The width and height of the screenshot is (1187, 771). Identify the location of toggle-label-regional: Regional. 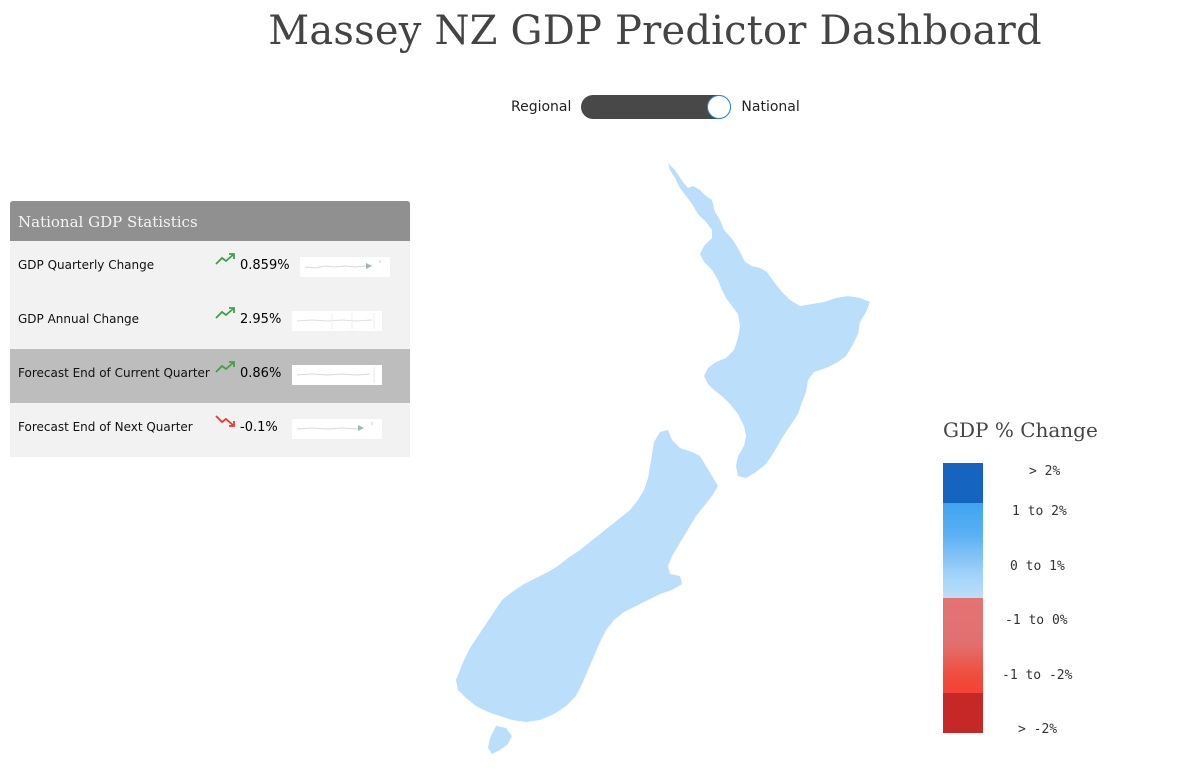
(541, 107).